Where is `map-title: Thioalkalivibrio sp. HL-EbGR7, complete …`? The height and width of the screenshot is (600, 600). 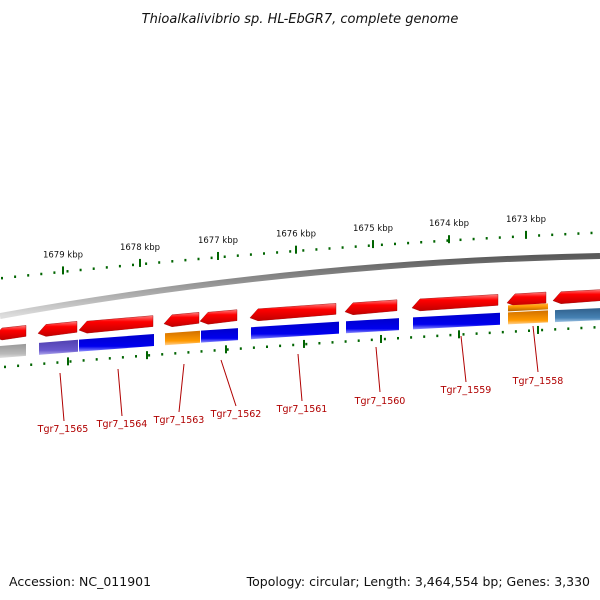
map-title: Thioalkalivibrio sp. HL-EbGR7, complete … is located at coordinates (300, 19).